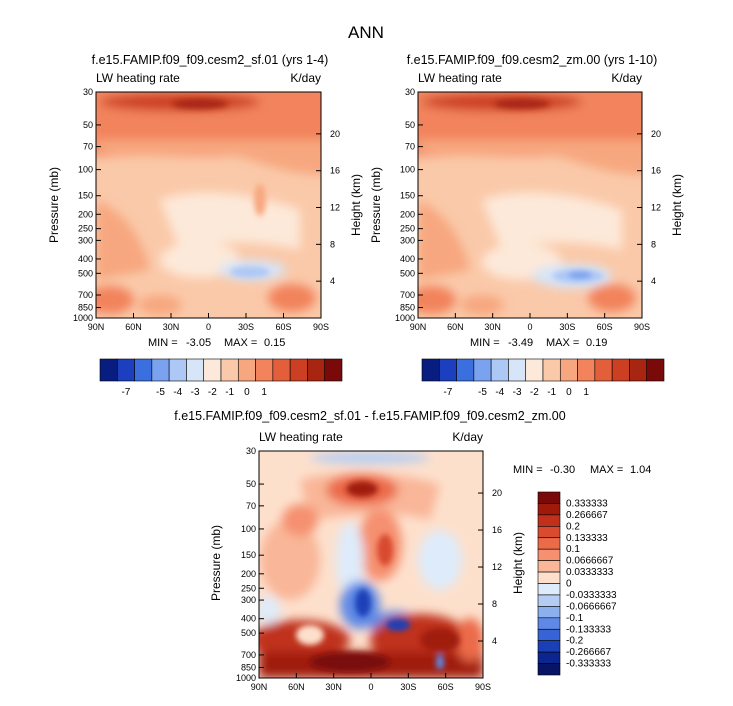  Describe the element at coordinates (492, 327) in the screenshot. I see `panel-2-xtick-label: 30N` at that location.